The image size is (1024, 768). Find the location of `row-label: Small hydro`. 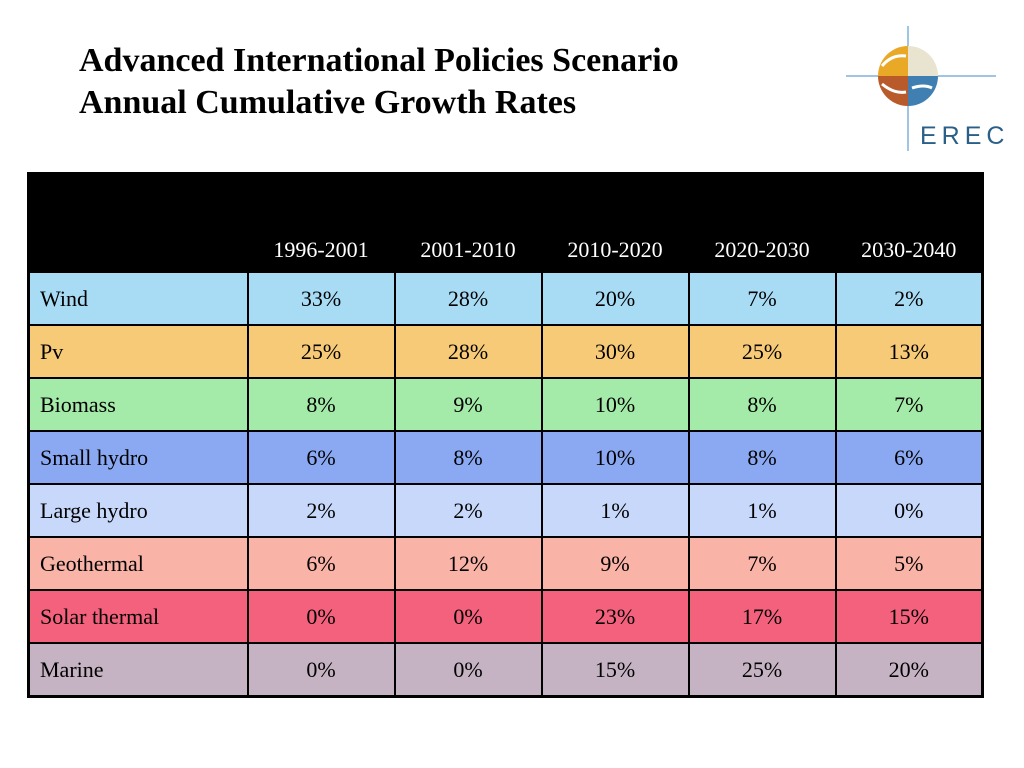

row-label: Small hydro is located at coordinates (138, 457).